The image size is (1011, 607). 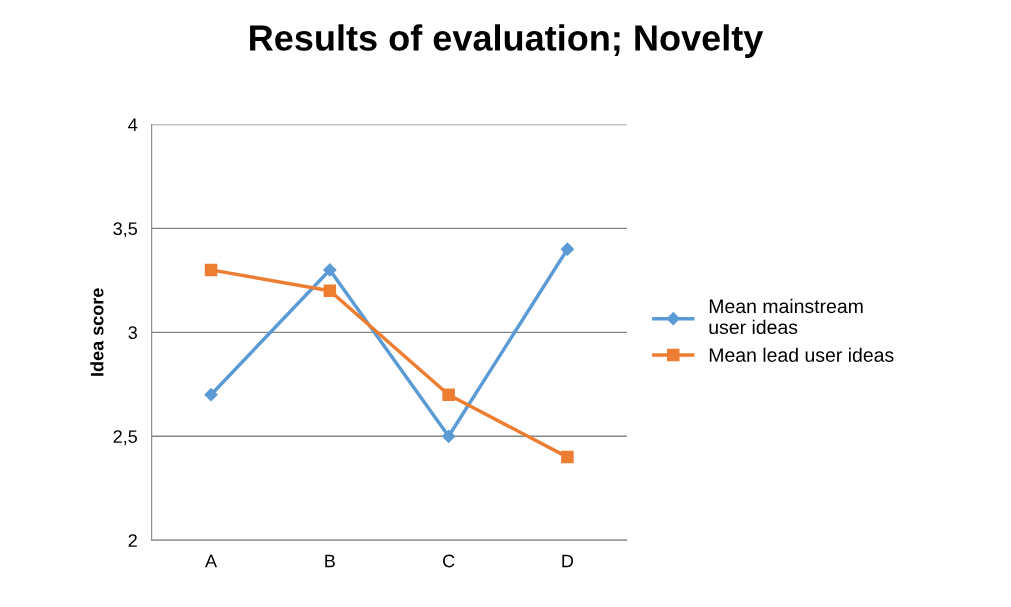 What do you see at coordinates (786, 316) in the screenshot?
I see `legend-label: Mean mainstream user ideas` at bounding box center [786, 316].